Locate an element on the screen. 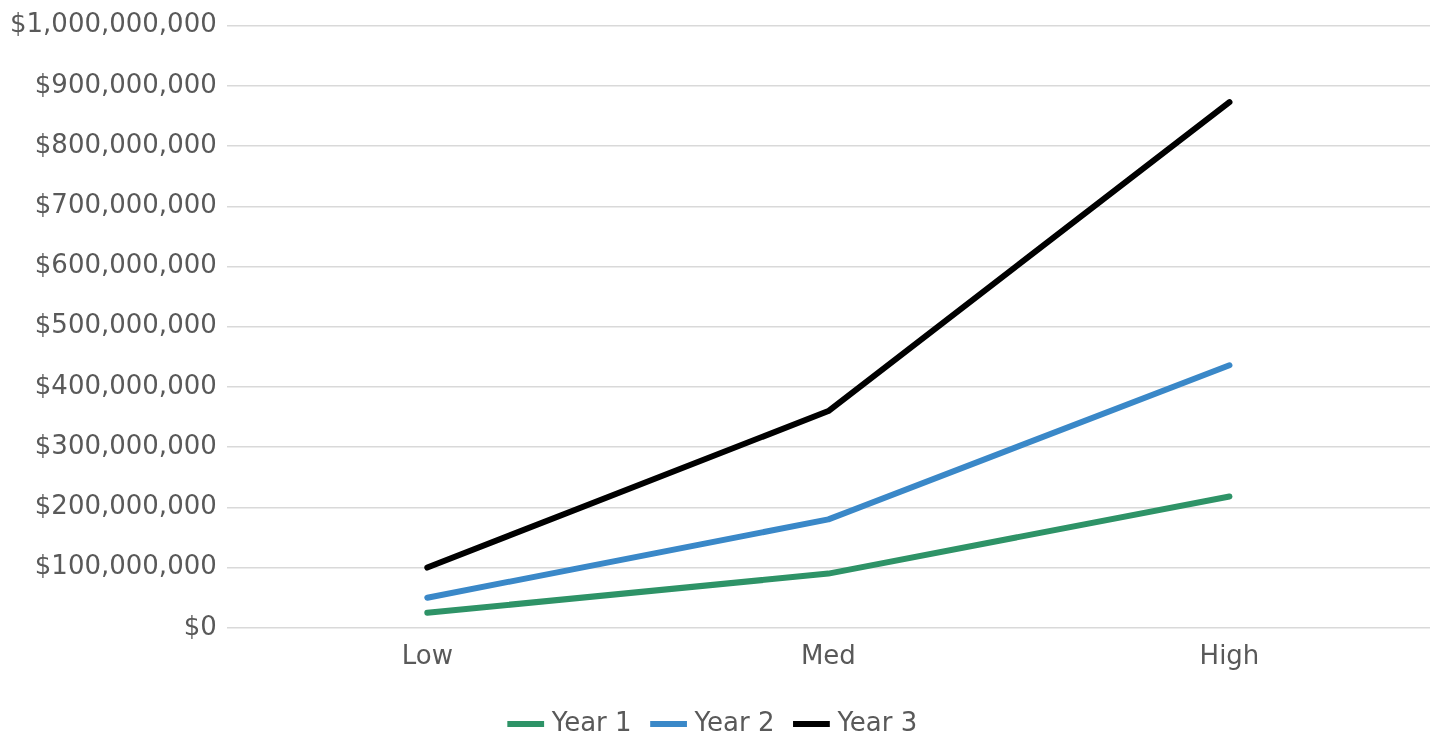 The image size is (1444, 751). y-tick-label: $700,000,000 is located at coordinates (125, 204).